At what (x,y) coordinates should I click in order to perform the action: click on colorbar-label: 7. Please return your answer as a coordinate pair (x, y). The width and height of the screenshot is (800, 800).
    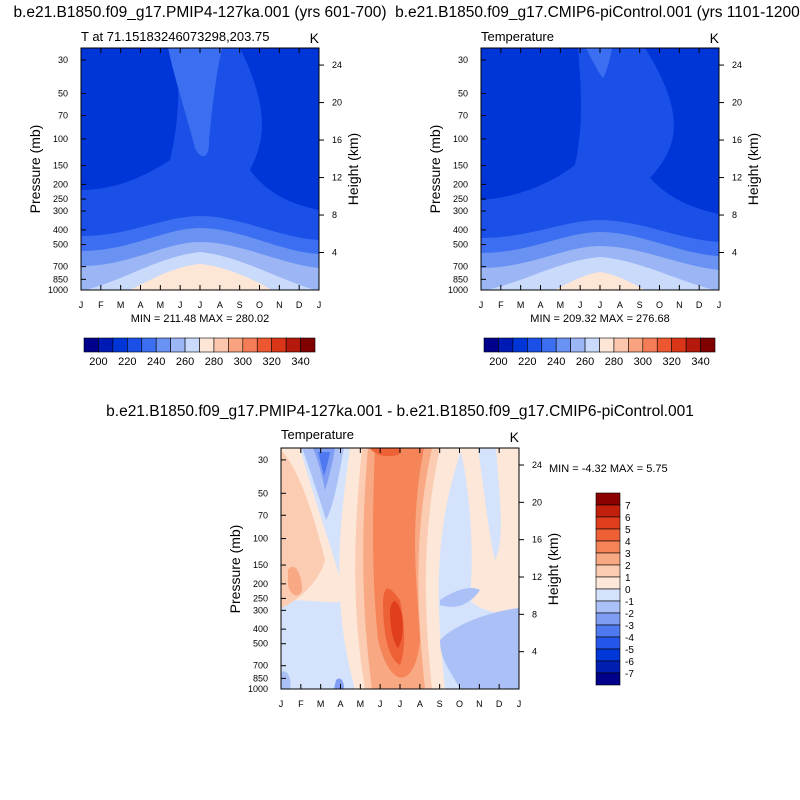
    Looking at the image, I should click on (628, 506).